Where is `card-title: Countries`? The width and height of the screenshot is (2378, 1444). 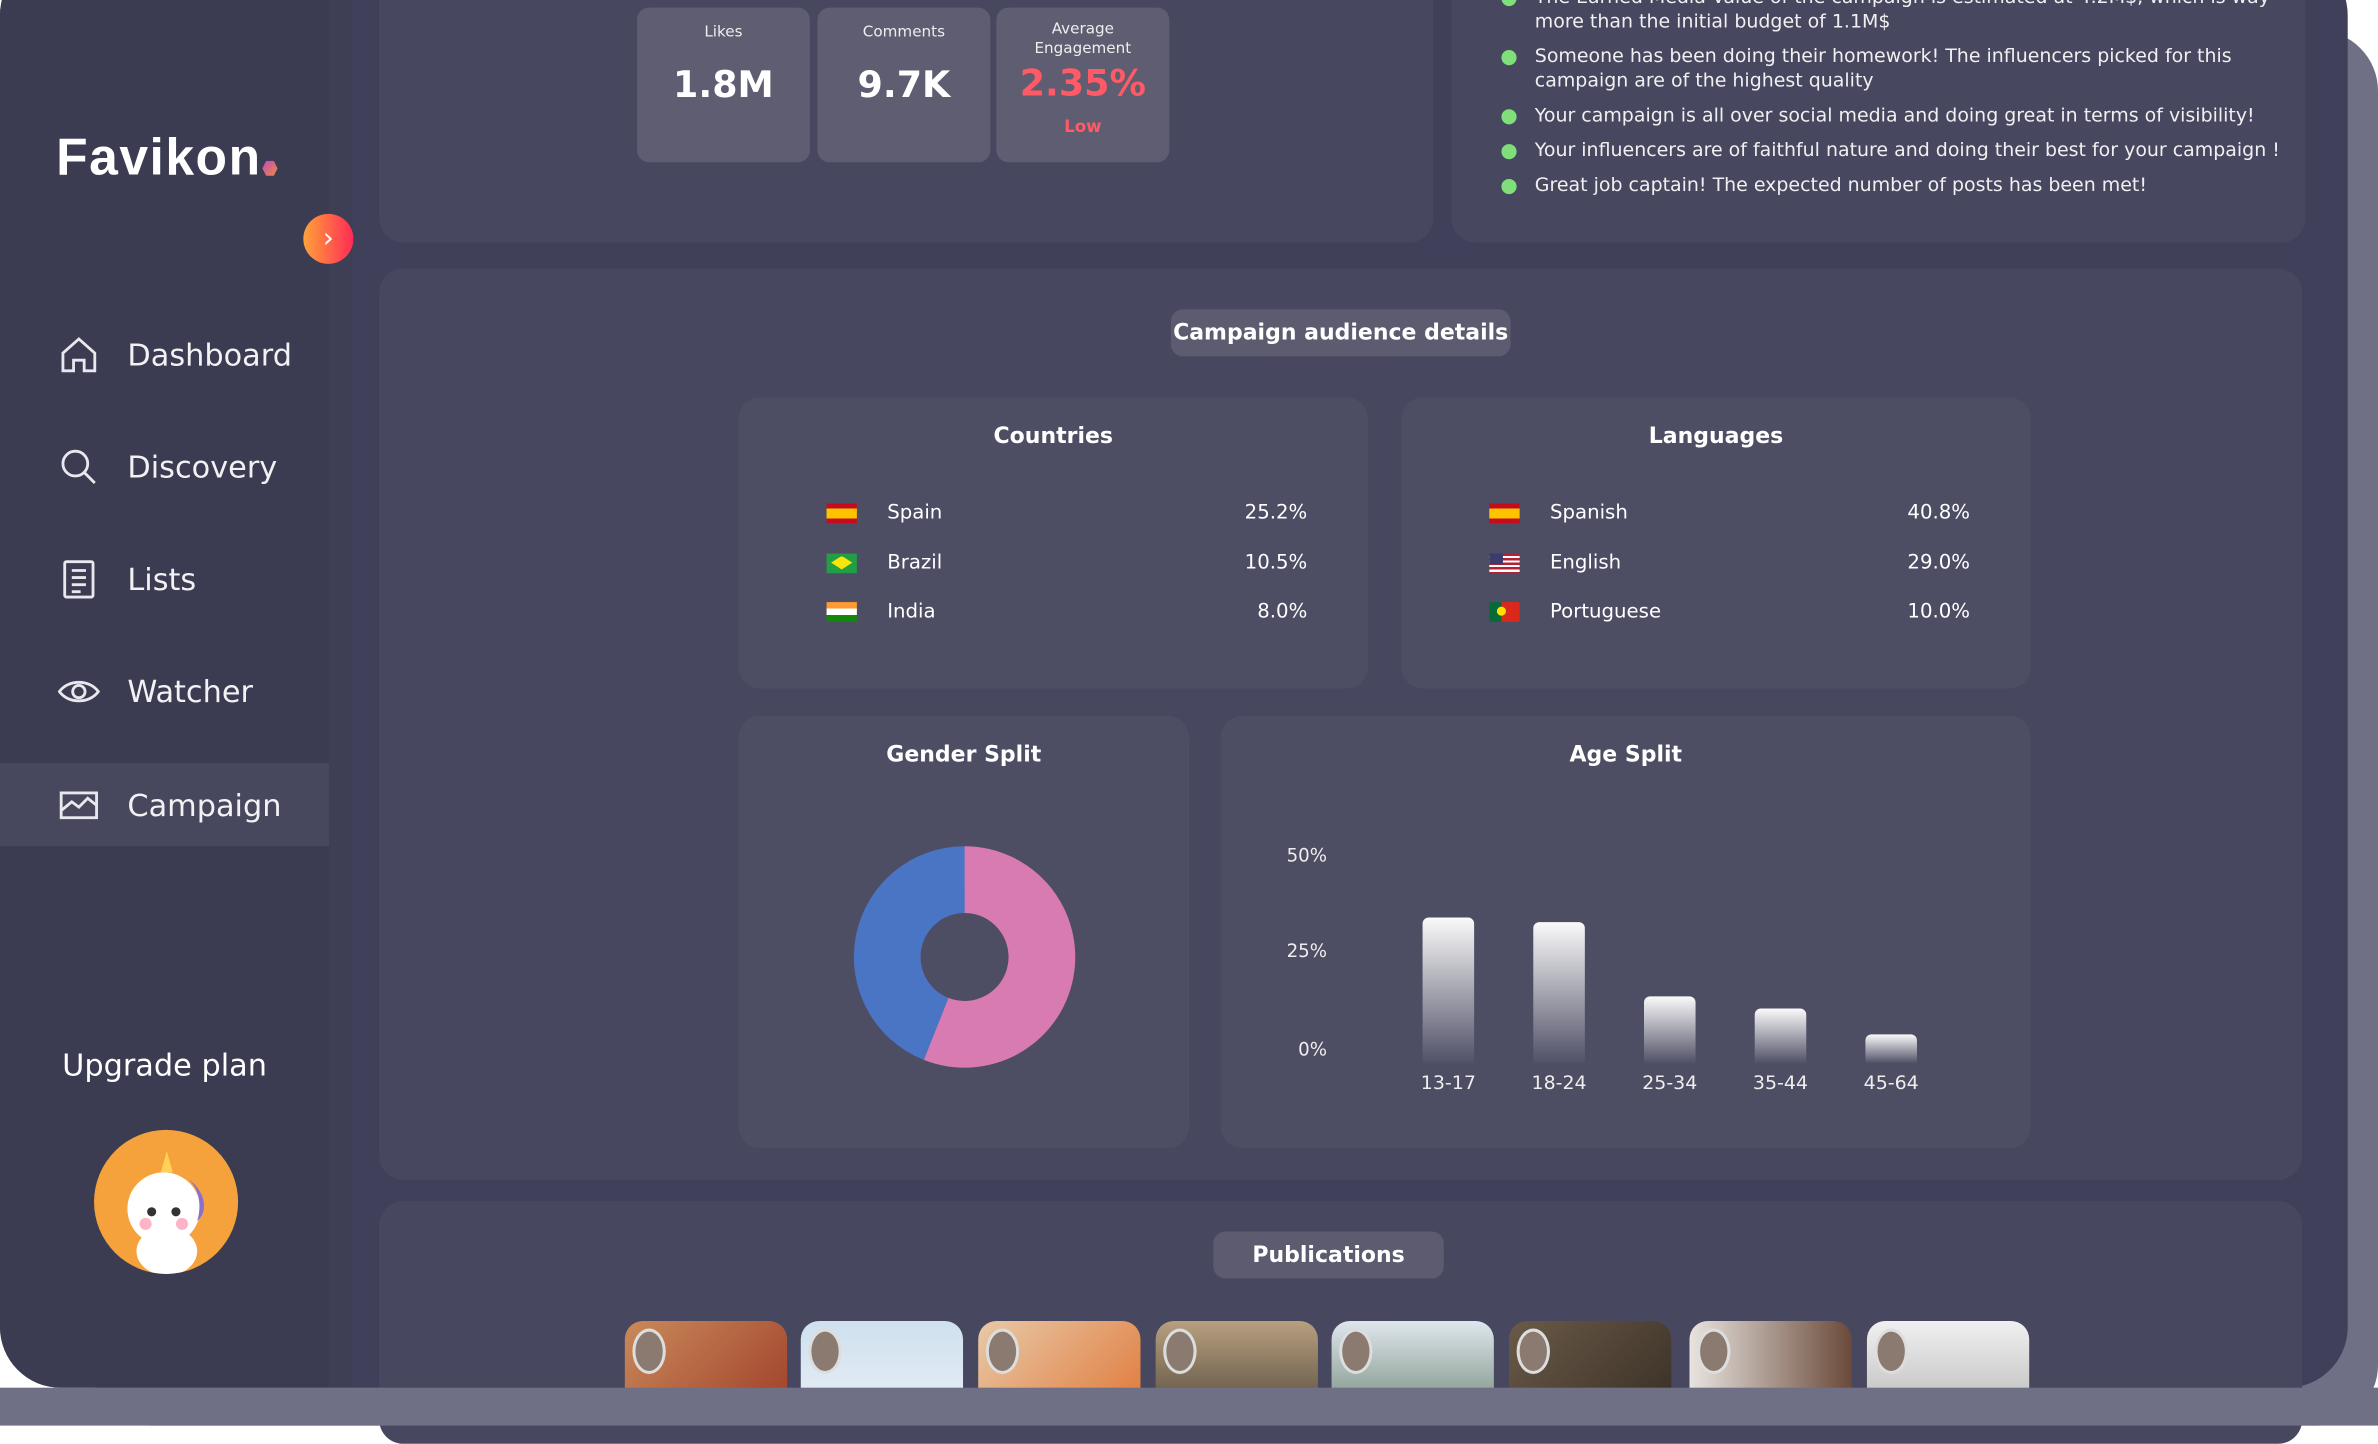
card-title: Countries is located at coordinates (1053, 436).